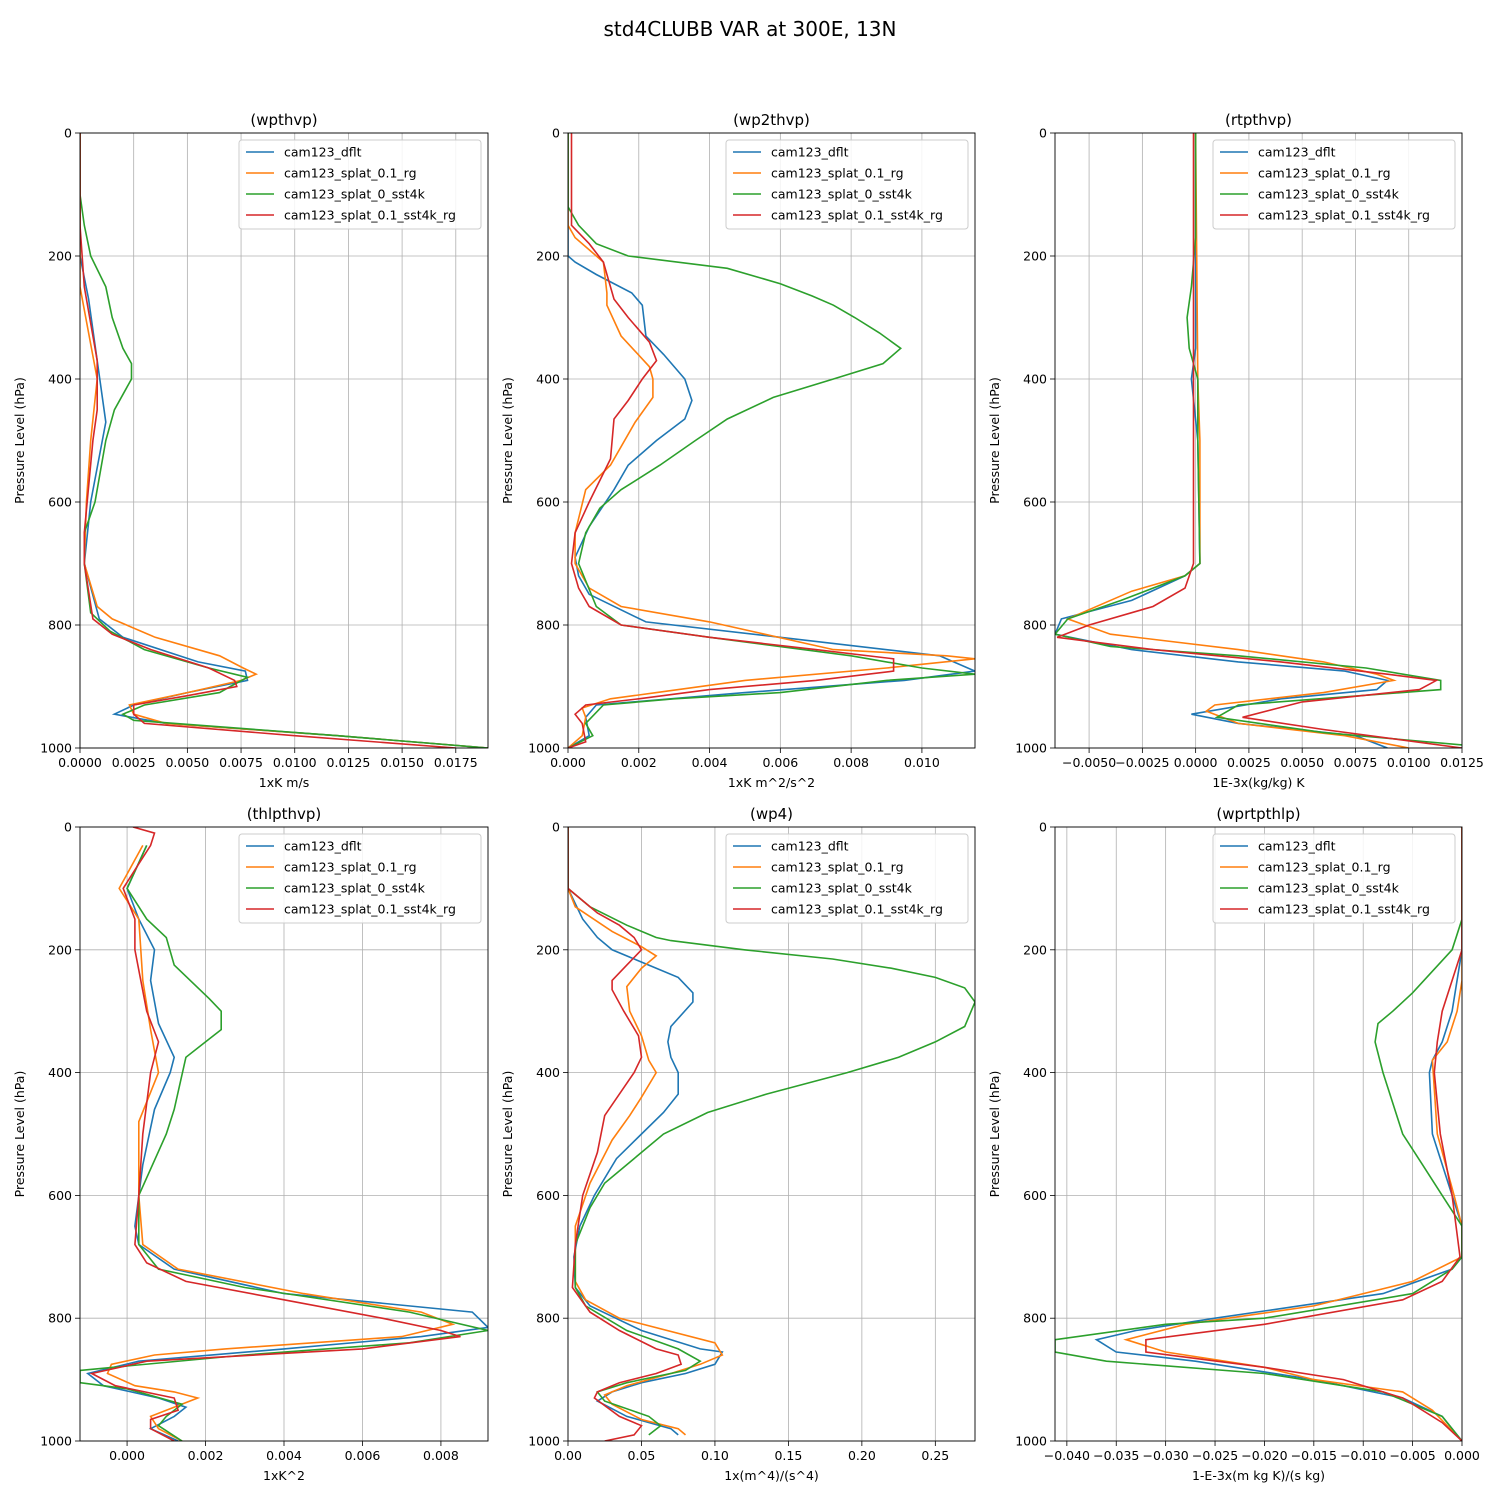 This screenshot has height=1500, width=1500. What do you see at coordinates (284, 782) in the screenshot?
I see `x-axis-label: 1xK m/s` at bounding box center [284, 782].